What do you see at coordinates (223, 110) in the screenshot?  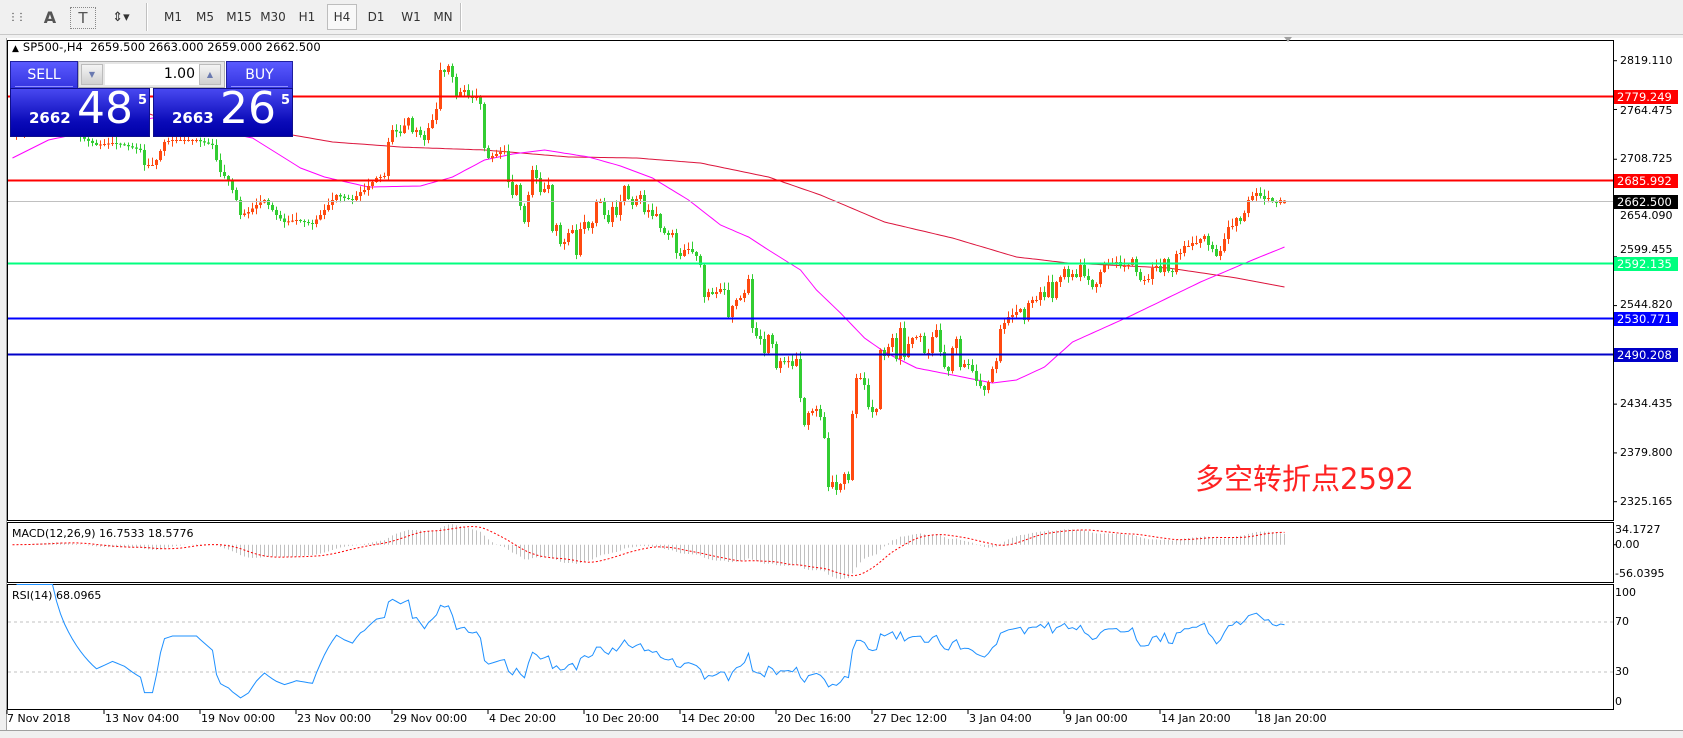 I see `buy-price-button: 2663 26 5` at bounding box center [223, 110].